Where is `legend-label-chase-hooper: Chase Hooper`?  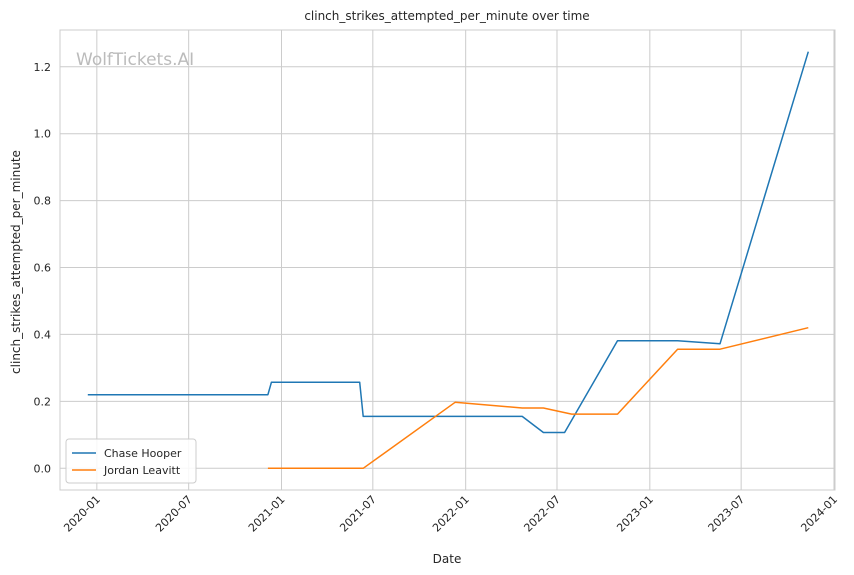
legend-label-chase-hooper: Chase Hooper is located at coordinates (143, 453).